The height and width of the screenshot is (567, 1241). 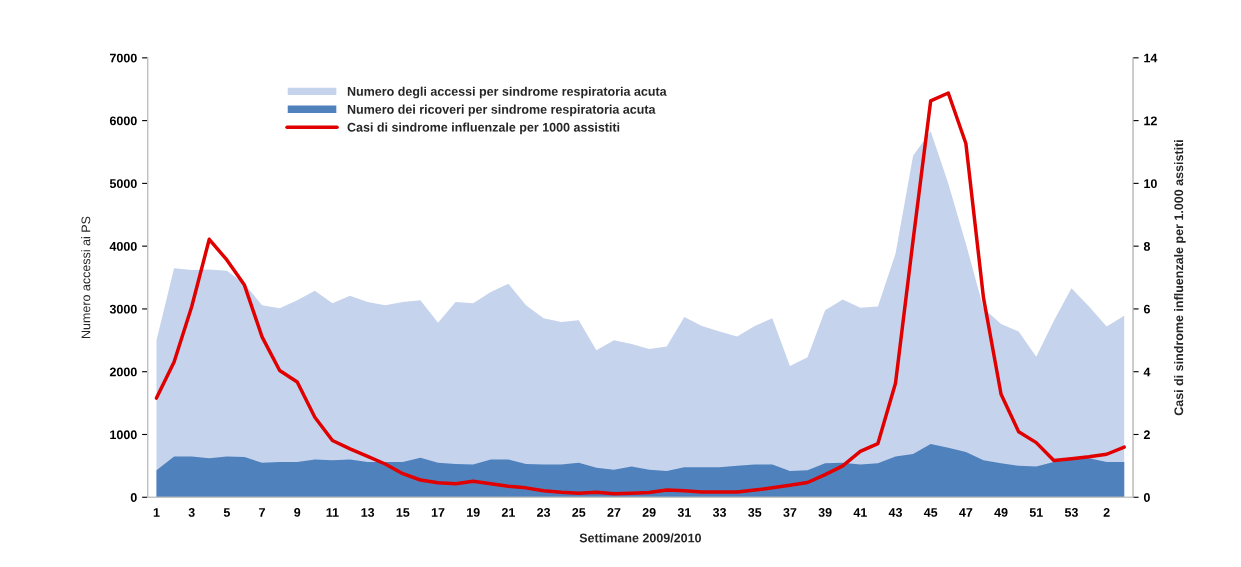 What do you see at coordinates (1147, 246) in the screenshot?
I see `y2-tick-label: 8` at bounding box center [1147, 246].